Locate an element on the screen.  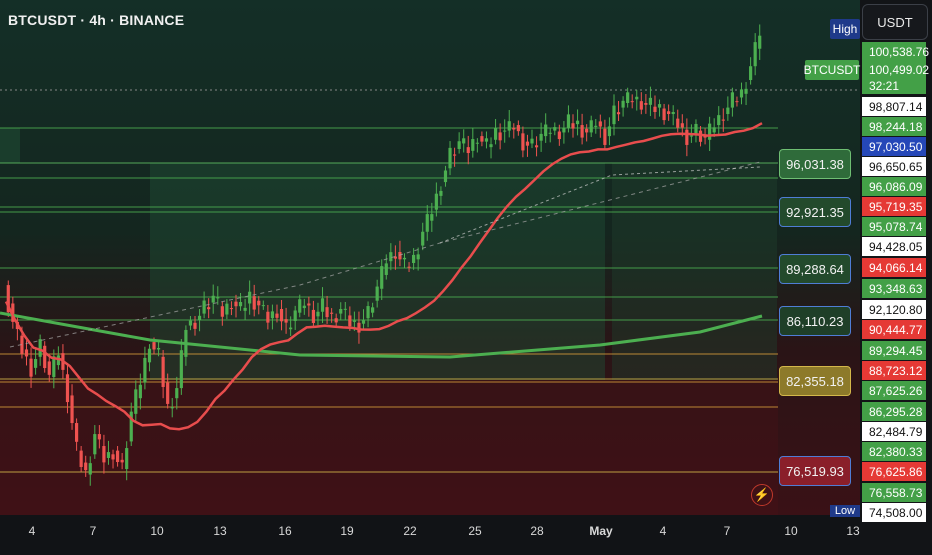
price-scale-label: 95,078.74 is located at coordinates (894, 226).